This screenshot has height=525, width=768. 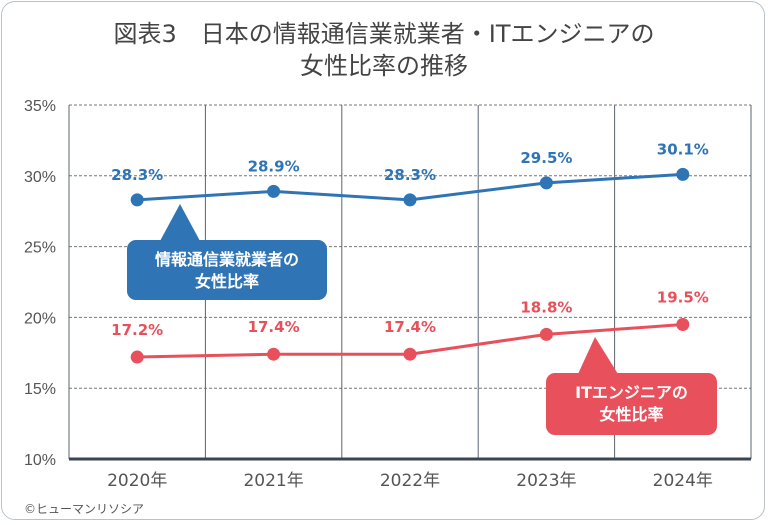 What do you see at coordinates (683, 481) in the screenshot?
I see `x-tick-label: 2024年` at bounding box center [683, 481].